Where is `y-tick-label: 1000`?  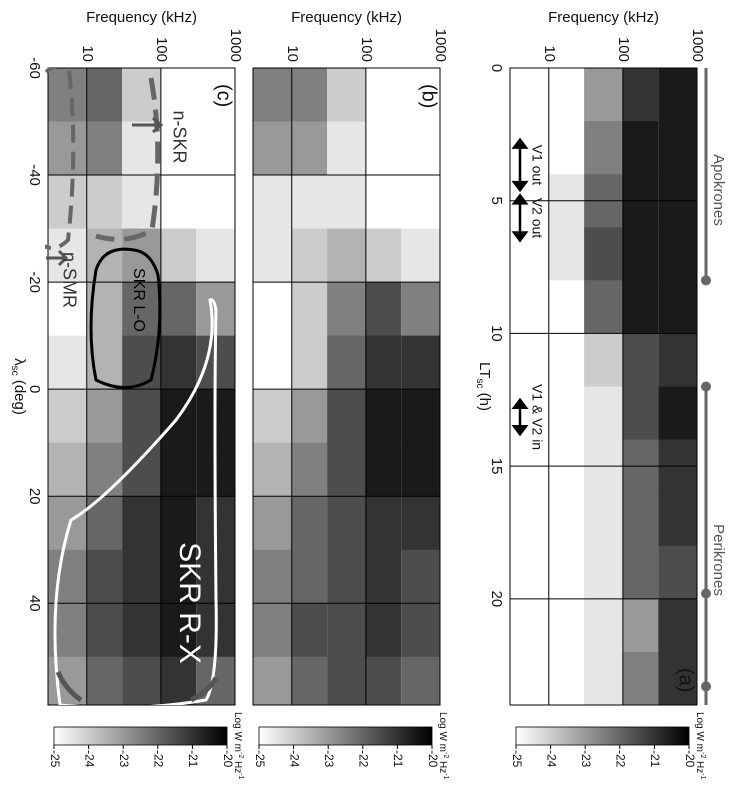 y-tick-label: 1000 is located at coordinates (235, 45).